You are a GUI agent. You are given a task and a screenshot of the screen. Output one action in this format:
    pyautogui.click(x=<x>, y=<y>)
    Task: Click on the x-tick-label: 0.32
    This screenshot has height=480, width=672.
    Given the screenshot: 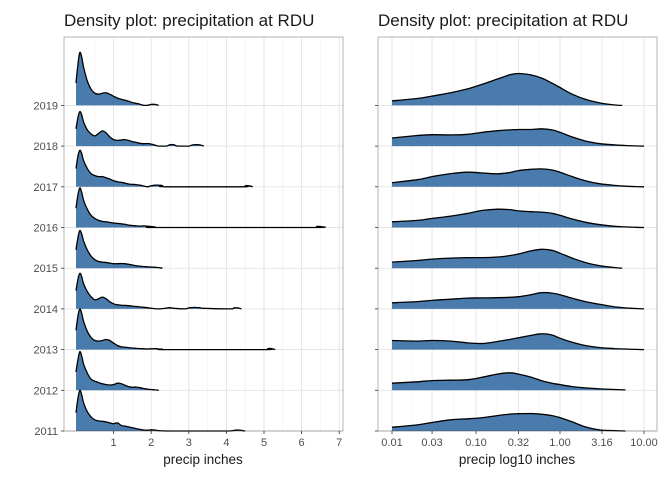 What is the action you would take?
    pyautogui.click(x=518, y=443)
    